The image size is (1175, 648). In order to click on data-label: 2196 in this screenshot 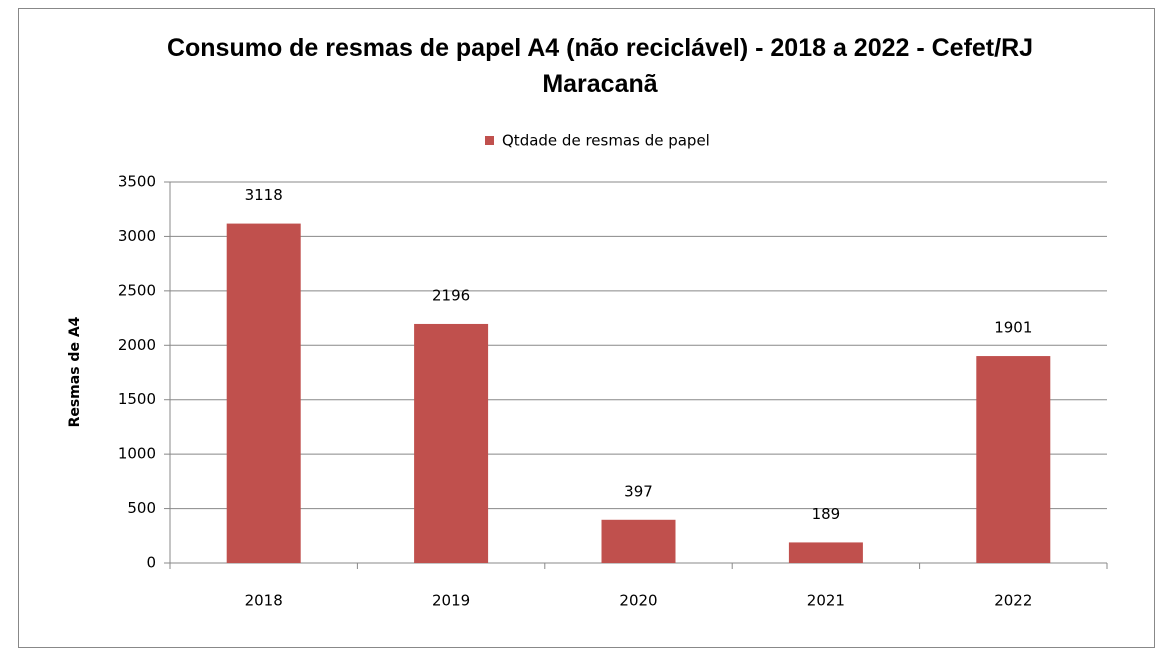, I will do `click(451, 295)`.